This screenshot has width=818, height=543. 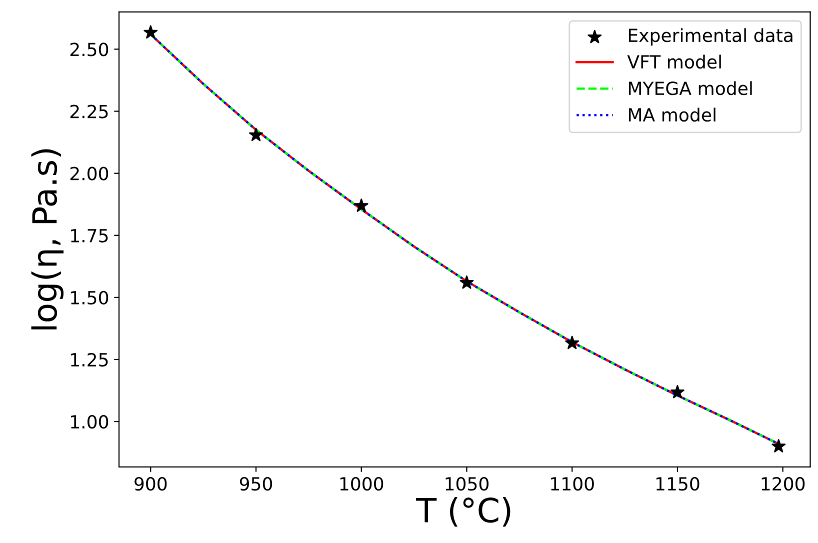 What do you see at coordinates (150, 484) in the screenshot?
I see `x-tick-label: 900` at bounding box center [150, 484].